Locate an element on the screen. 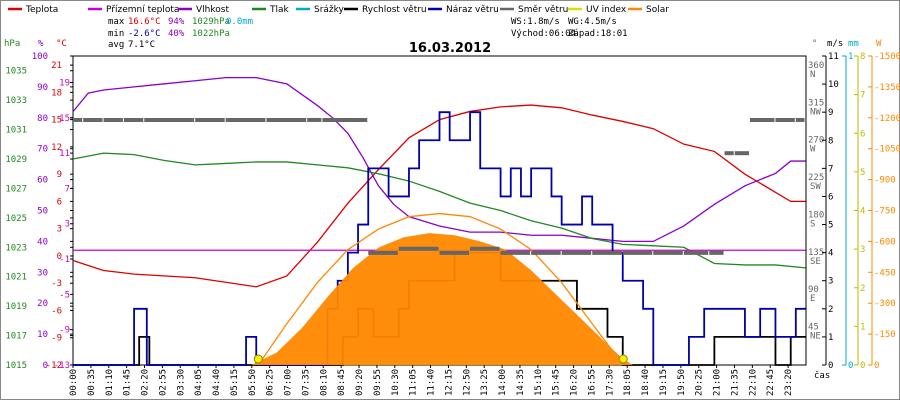 This screenshot has height=404, width=900. x-tick-label: 20:25 is located at coordinates (700, 382).